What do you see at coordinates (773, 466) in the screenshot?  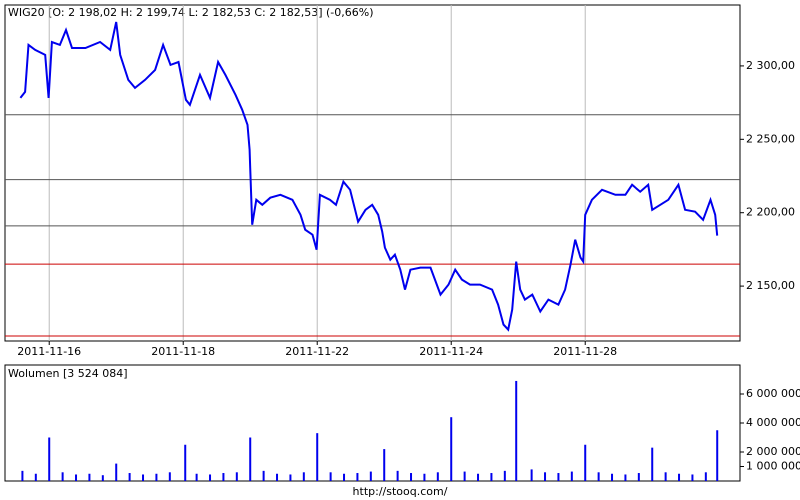 I see `y-tick-label: 1 000 000` at bounding box center [773, 466].